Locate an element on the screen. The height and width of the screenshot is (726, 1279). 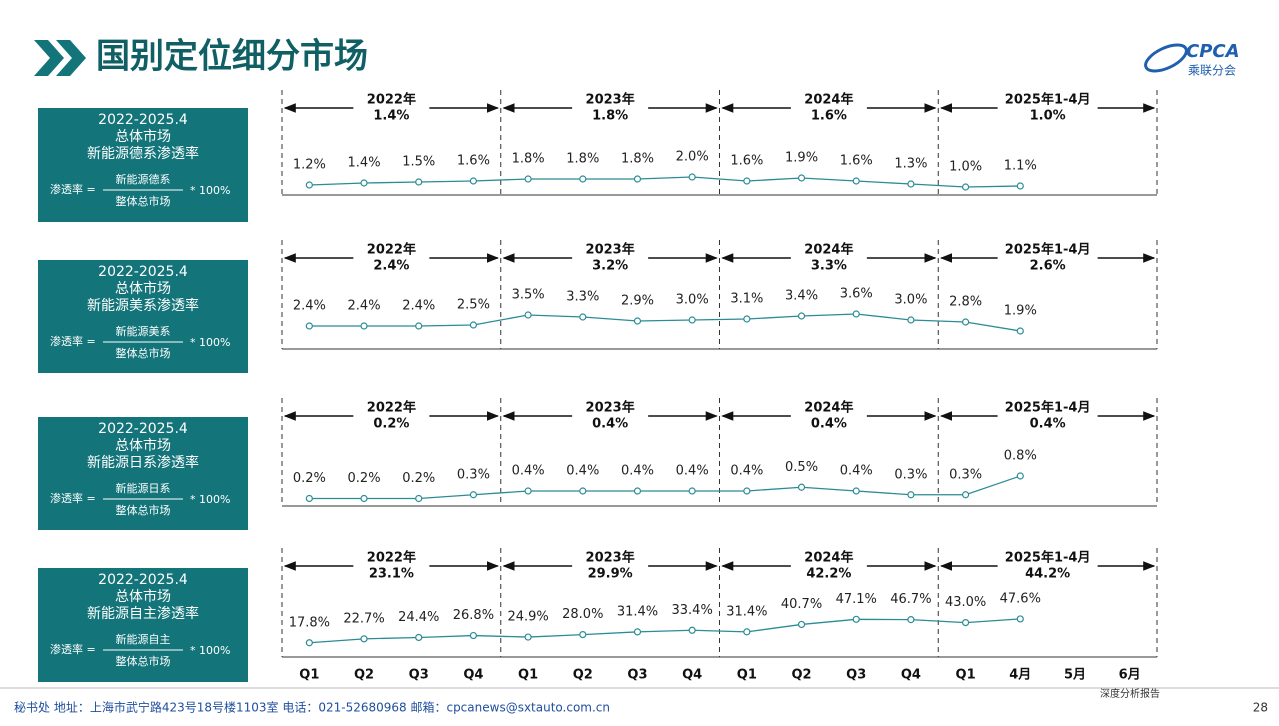
formula-factor: * 100% is located at coordinates (210, 499).